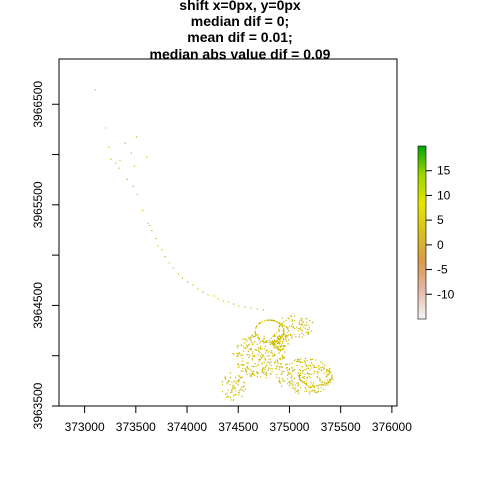 This screenshot has height=480, width=480. What do you see at coordinates (38, 104) in the screenshot?
I see `y-tick-label: 3966500` at bounding box center [38, 104].